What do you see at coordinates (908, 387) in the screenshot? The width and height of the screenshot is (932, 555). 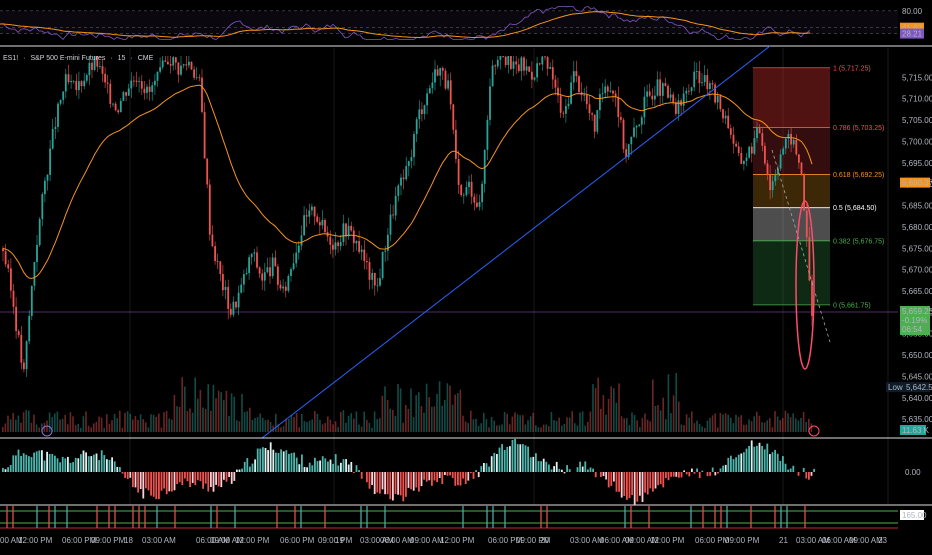 I see `low-price-badge` at bounding box center [908, 387].